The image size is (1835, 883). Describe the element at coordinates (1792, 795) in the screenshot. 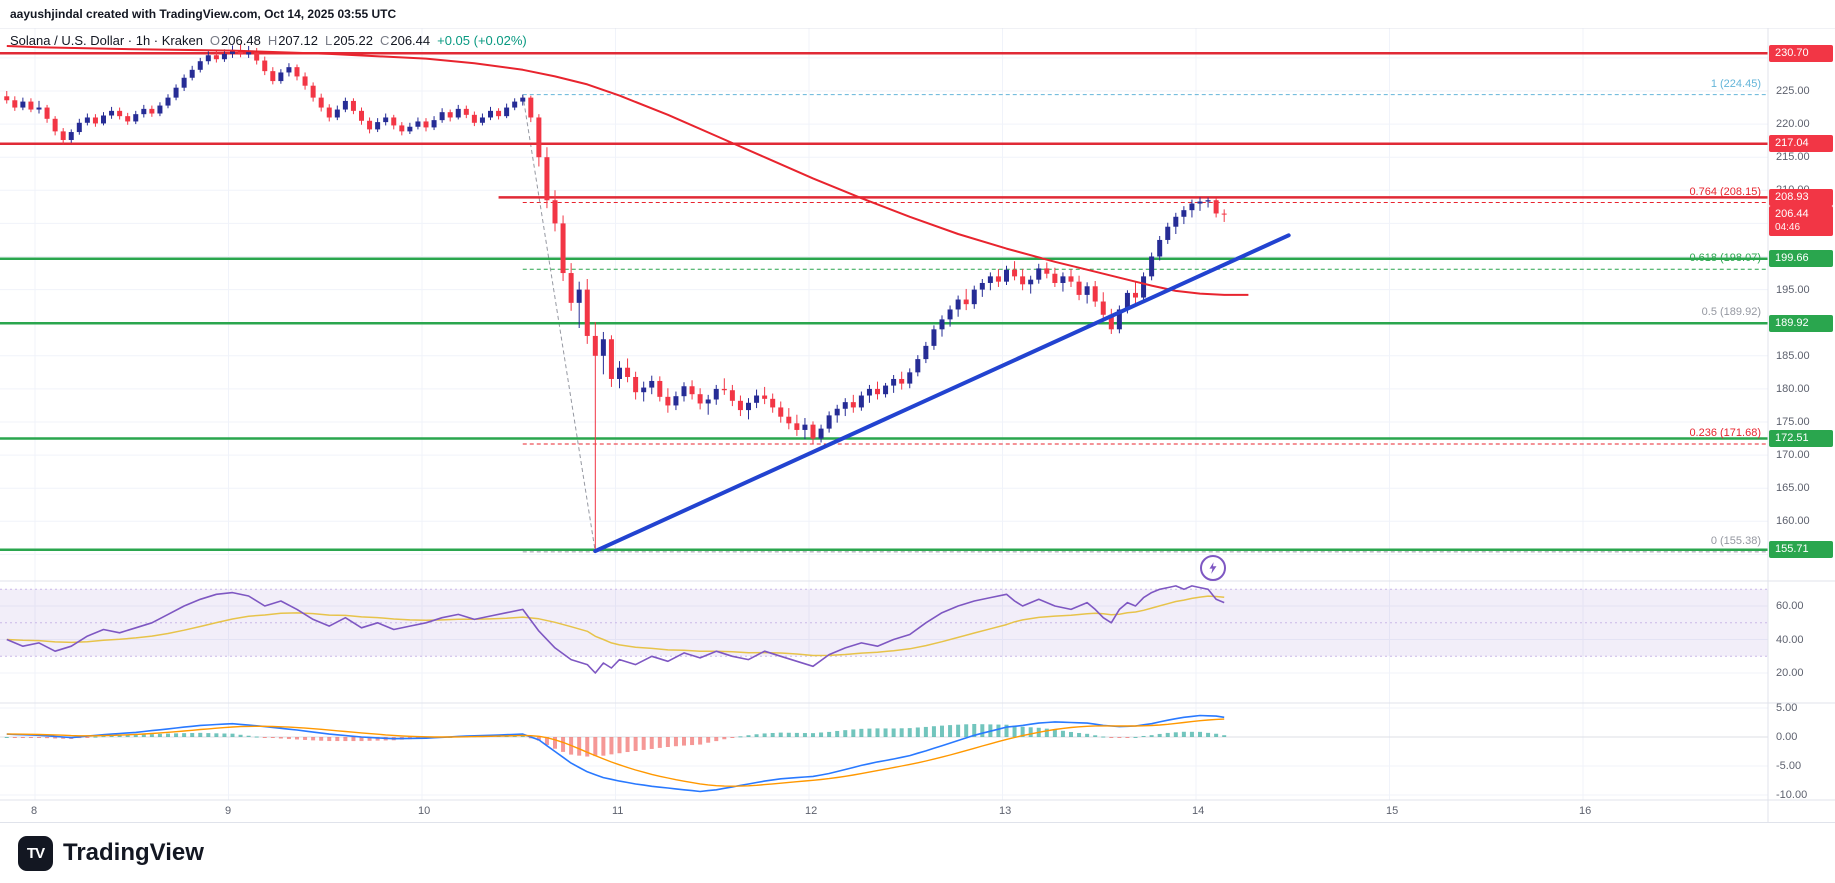

I see `price-tick-label: -10.00` at that location.